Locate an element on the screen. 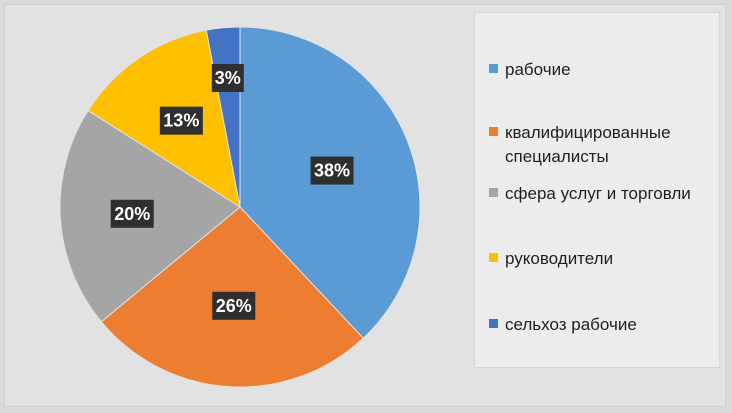 This screenshot has width=732, height=413. data-label-qualified-specialists: 26% is located at coordinates (234, 305).